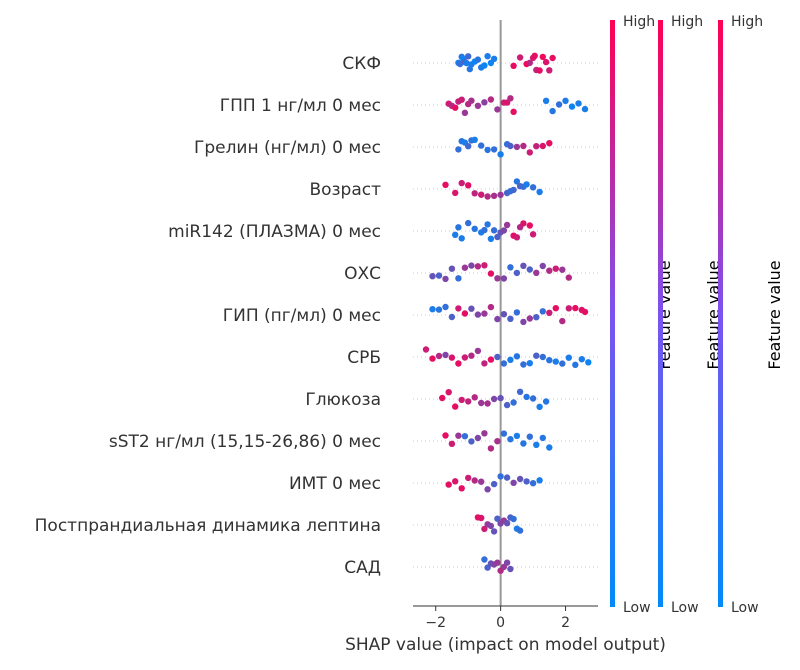 The height and width of the screenshot is (670, 800). What do you see at coordinates (364, 358) in the screenshot?
I see `feature-label: СРБ` at bounding box center [364, 358].